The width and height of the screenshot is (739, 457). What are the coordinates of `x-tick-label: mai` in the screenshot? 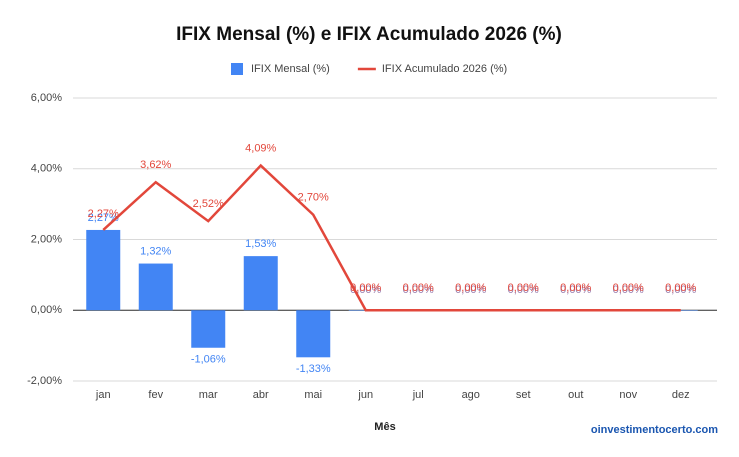 It's located at (313, 395).